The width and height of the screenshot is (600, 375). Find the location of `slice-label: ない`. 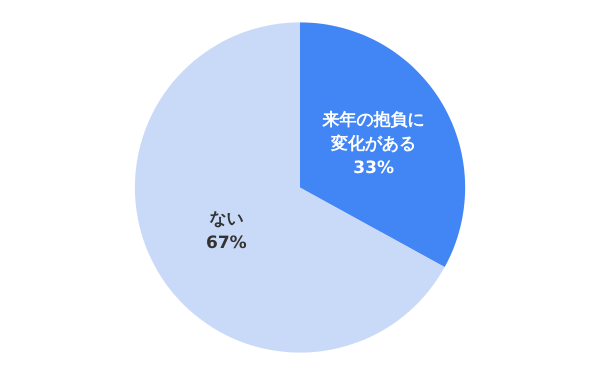

slice-label: ない is located at coordinates (226, 219).